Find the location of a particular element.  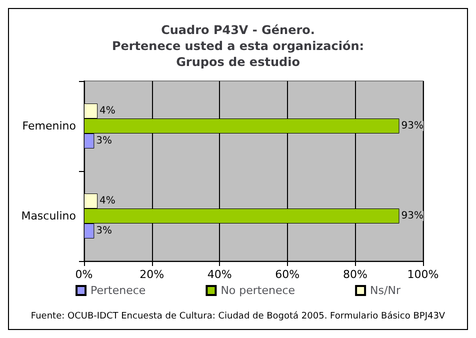

x-tick-label: 20% is located at coordinates (152, 274).